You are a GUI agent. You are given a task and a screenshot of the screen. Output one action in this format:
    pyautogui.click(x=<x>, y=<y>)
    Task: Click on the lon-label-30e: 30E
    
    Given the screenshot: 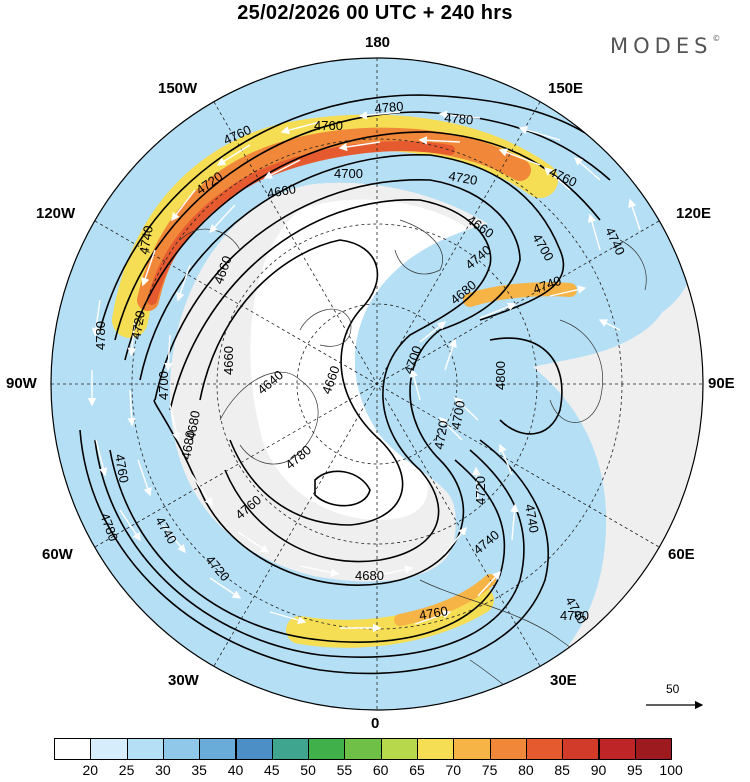 What is the action you would take?
    pyautogui.click(x=563, y=680)
    